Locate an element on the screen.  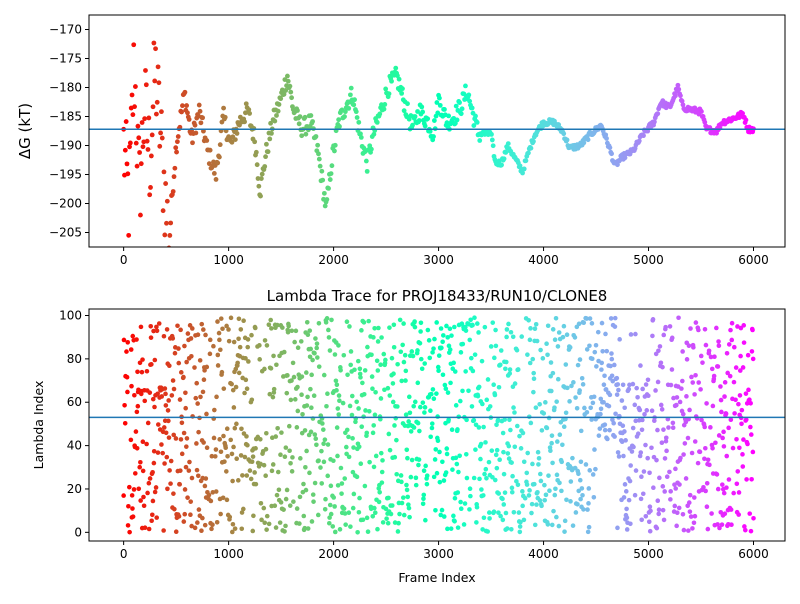
delta-g-x-tick-label: 3000 is located at coordinates (438, 260).